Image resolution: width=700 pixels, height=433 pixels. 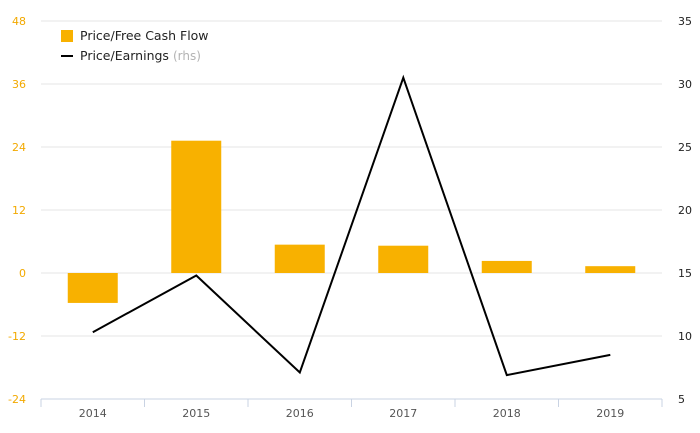 What do you see at coordinates (17, 399) in the screenshot?
I see `left-tick-label: -24` at bounding box center [17, 399].